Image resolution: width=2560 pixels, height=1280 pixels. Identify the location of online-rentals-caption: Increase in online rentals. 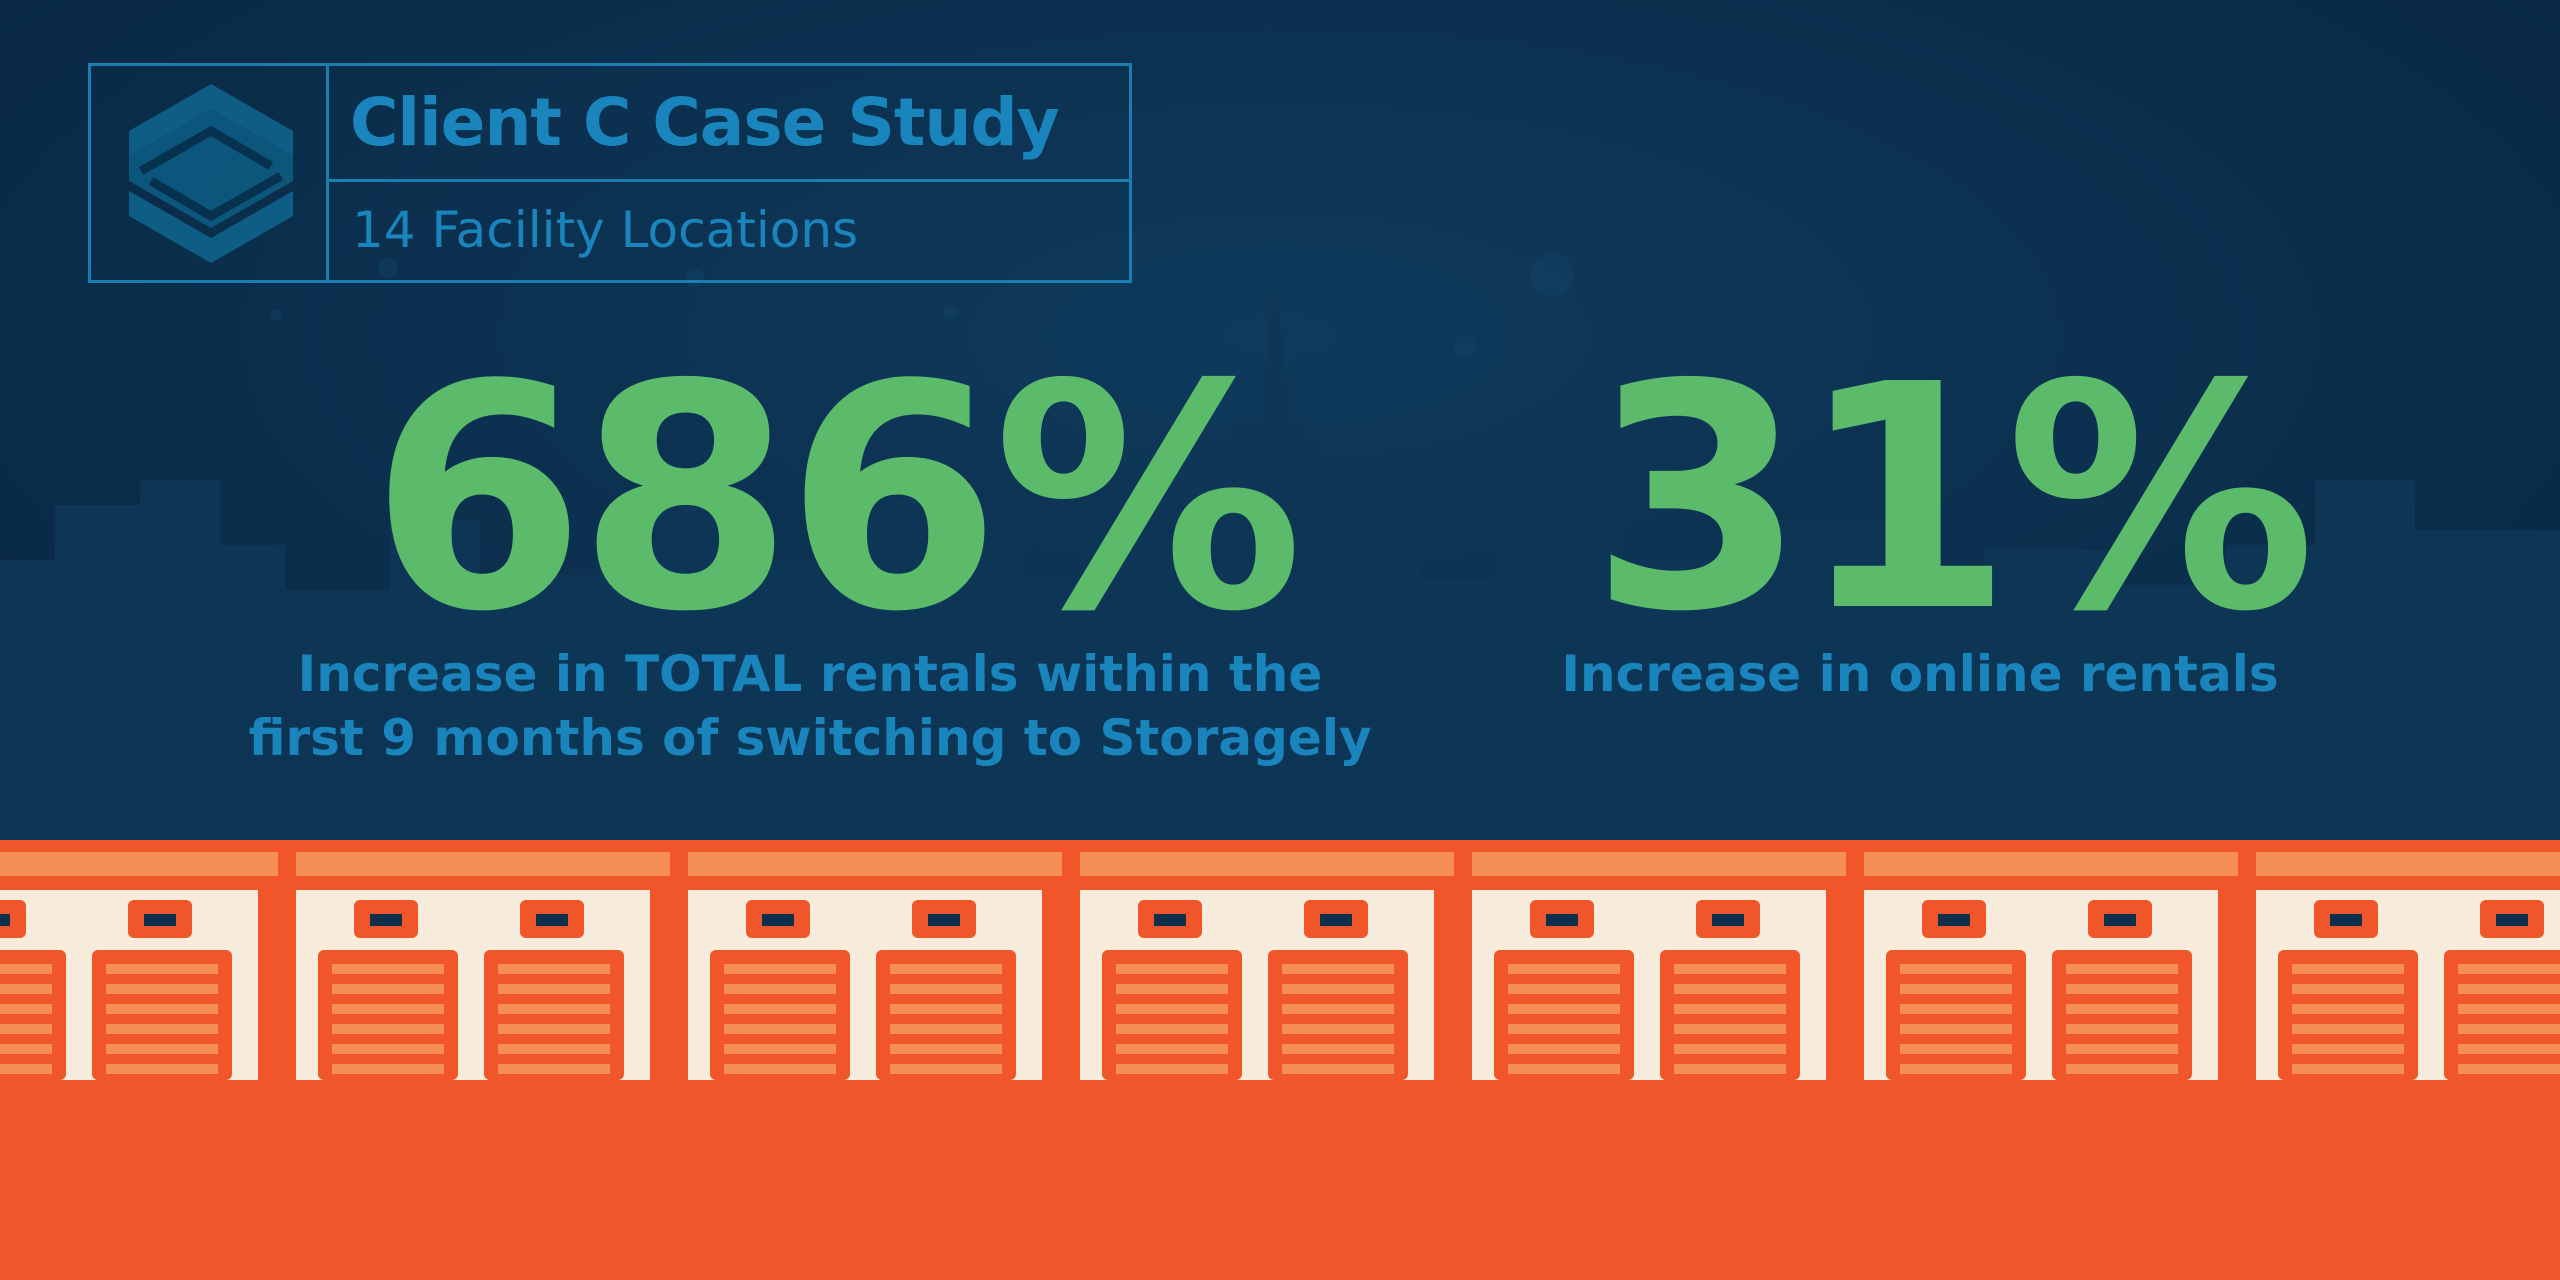
(1920, 674).